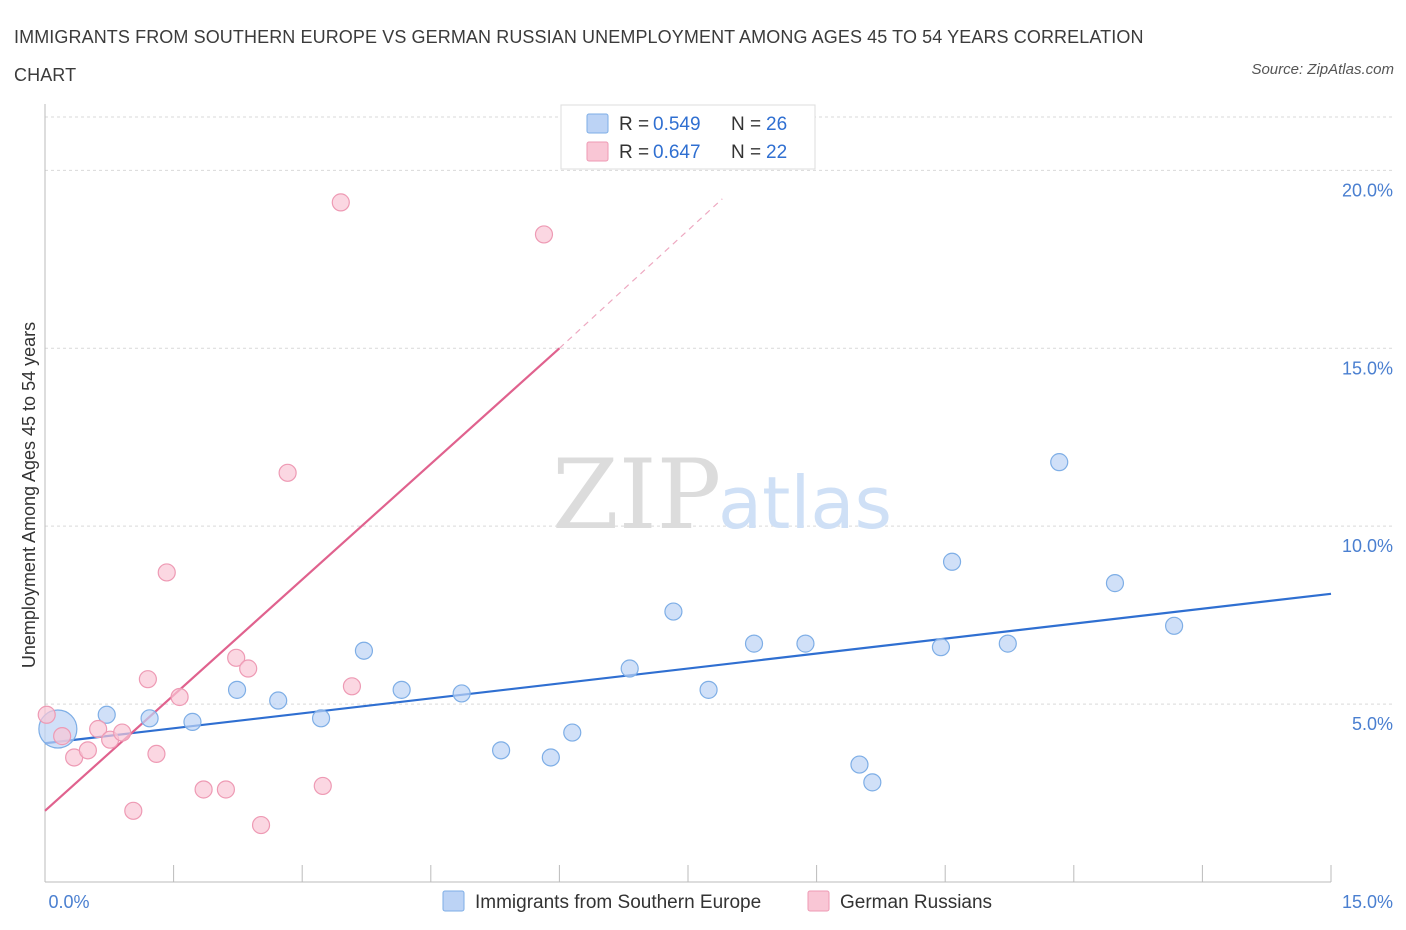  What do you see at coordinates (776, 124) in the screenshot?
I see `legend-n-value-1: 26` at bounding box center [776, 124].